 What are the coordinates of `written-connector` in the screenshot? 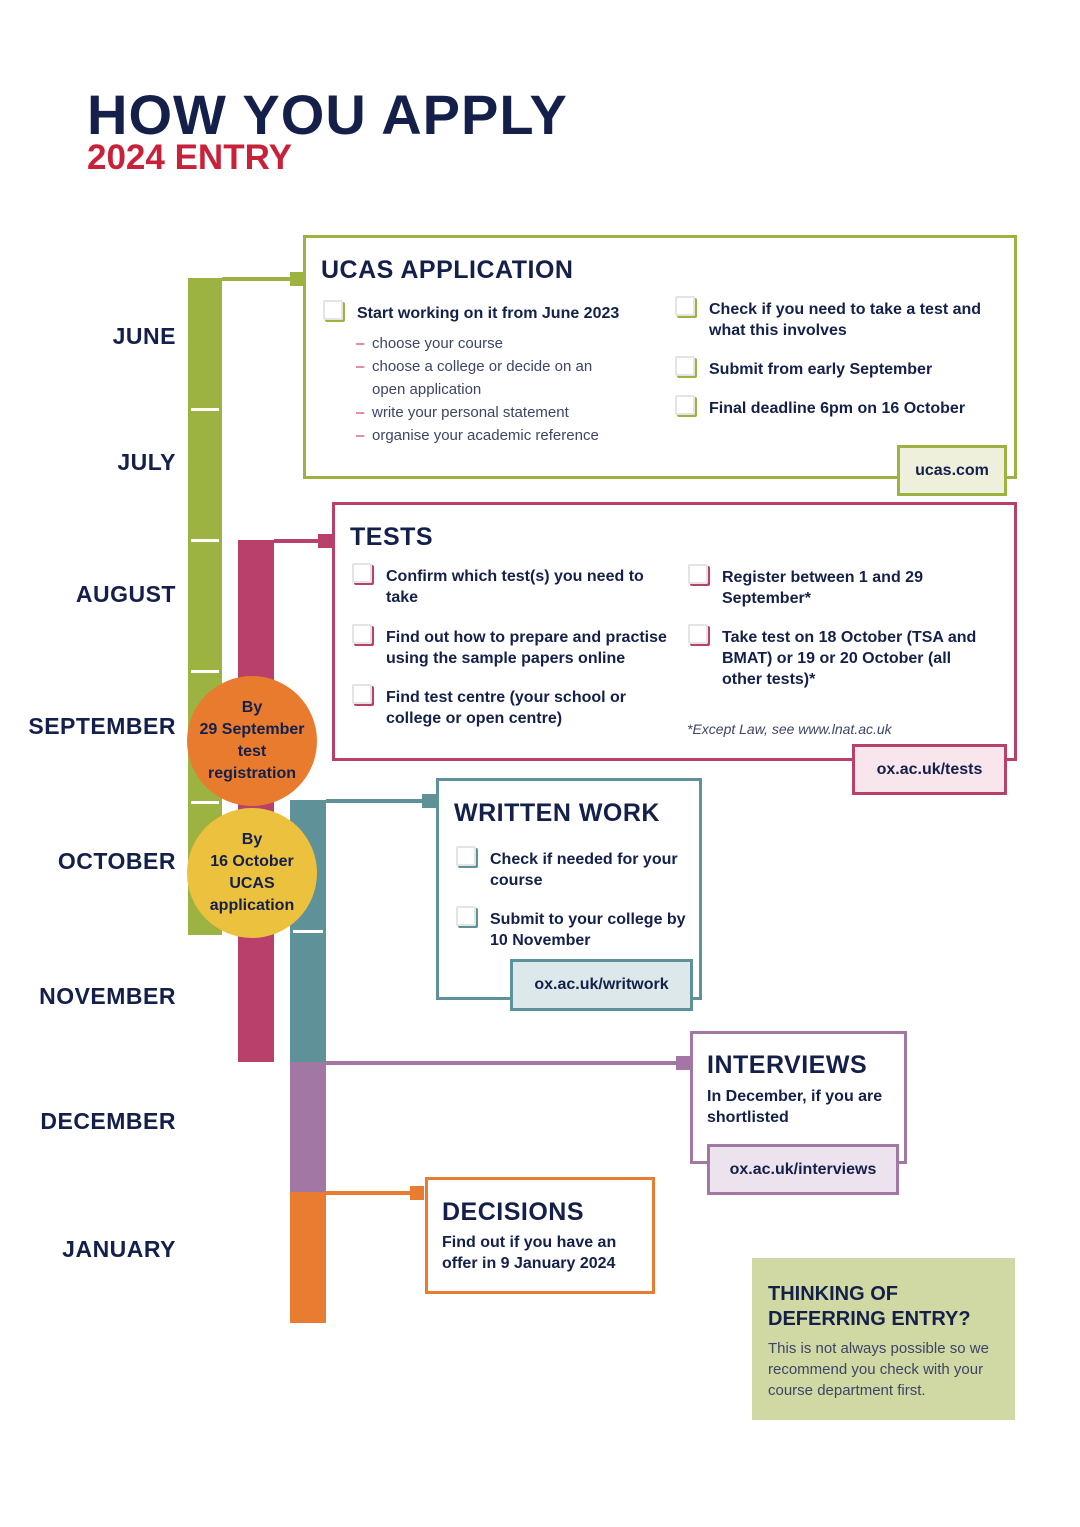 It's located at (376, 801).